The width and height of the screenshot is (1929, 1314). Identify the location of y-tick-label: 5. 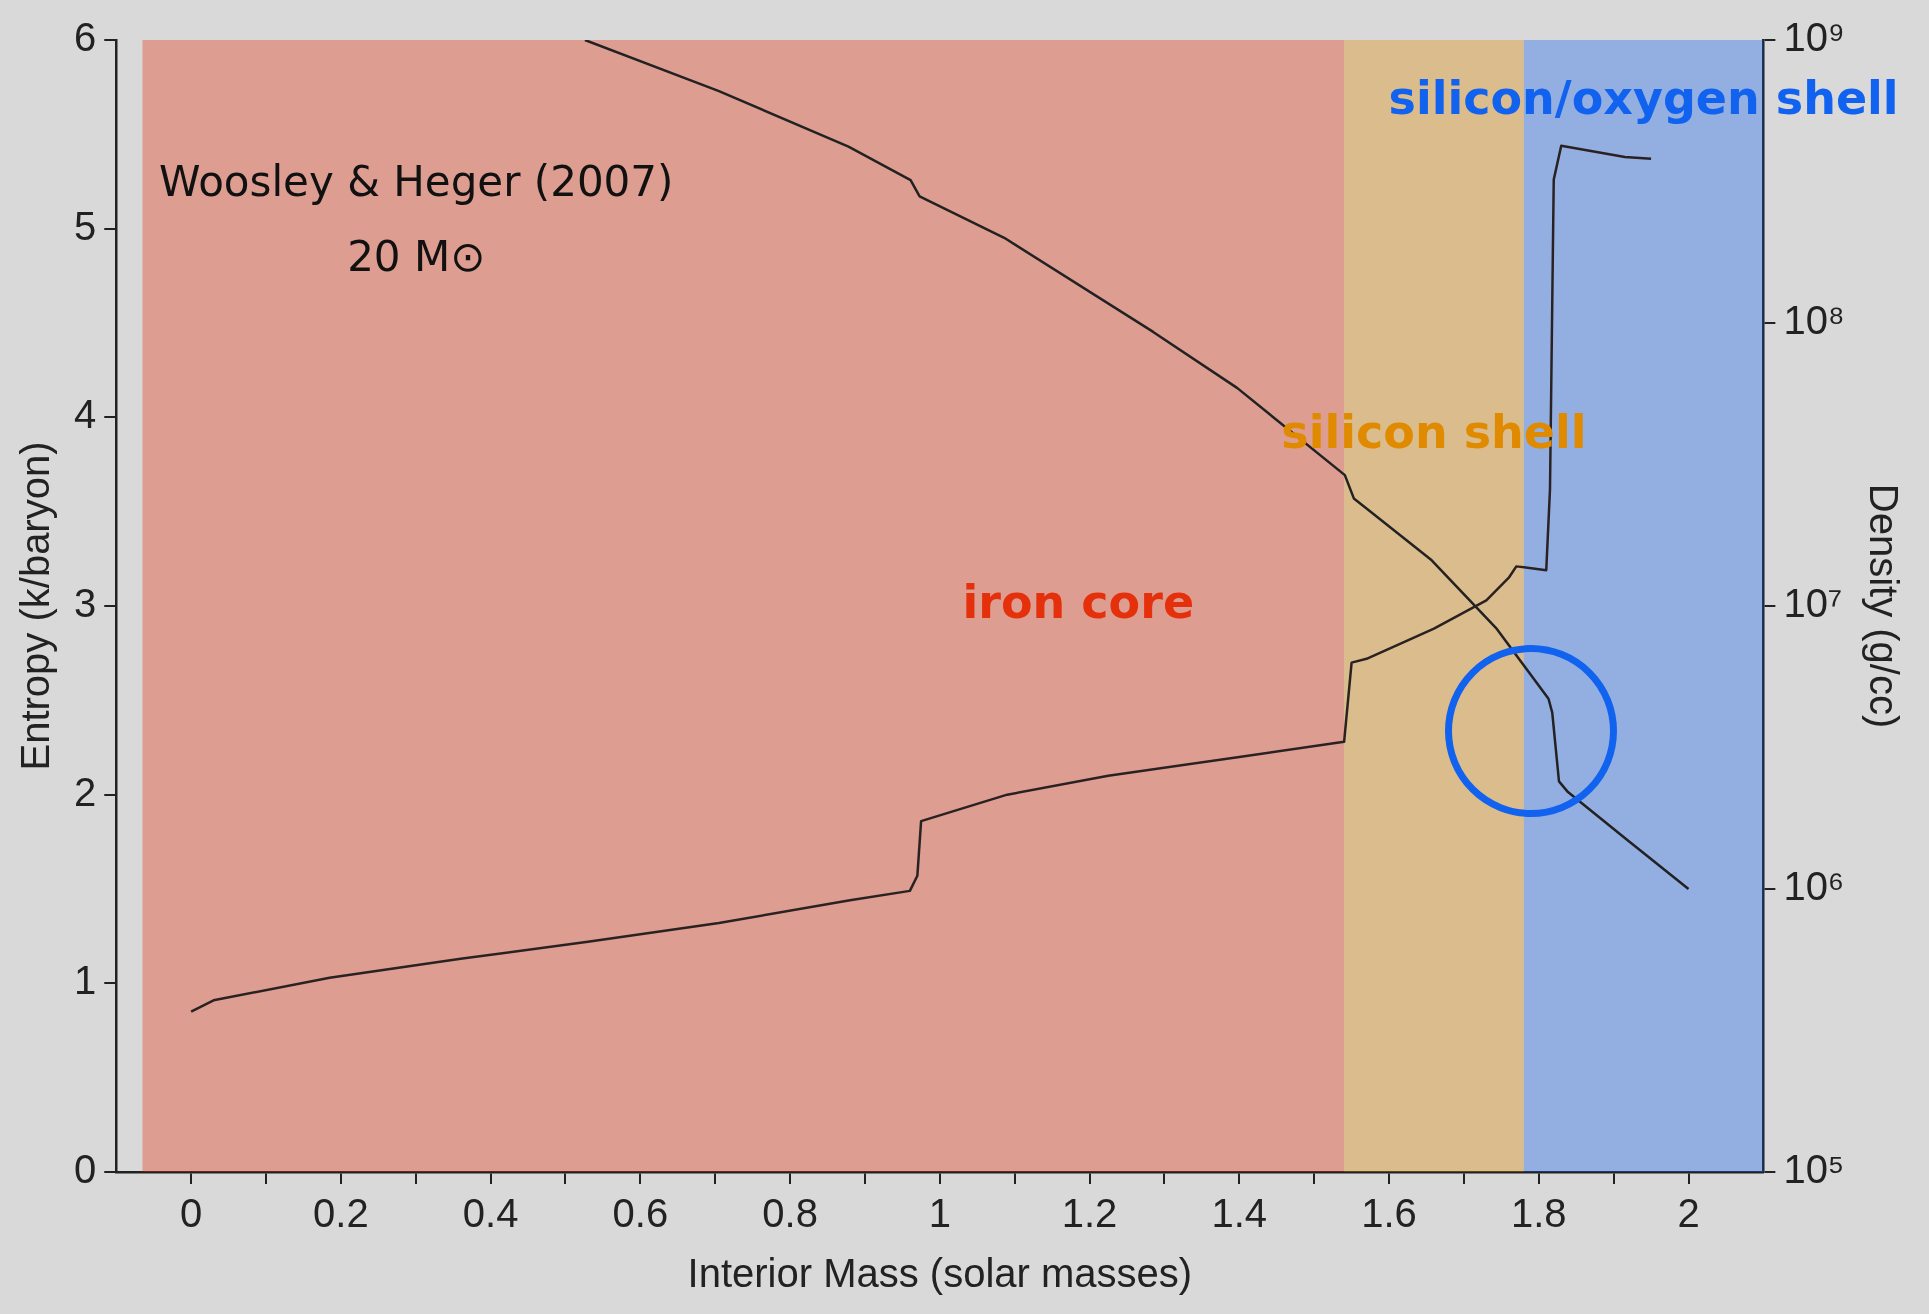
(85, 225).